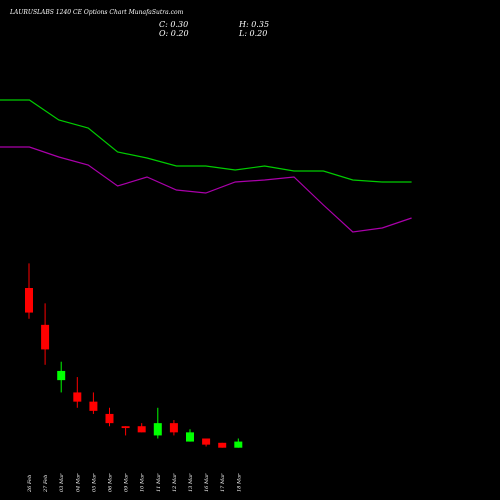 This screenshot has height=500, width=500. Describe the element at coordinates (175, 482) in the screenshot. I see `x-tick-label: 12 Mar` at that location.